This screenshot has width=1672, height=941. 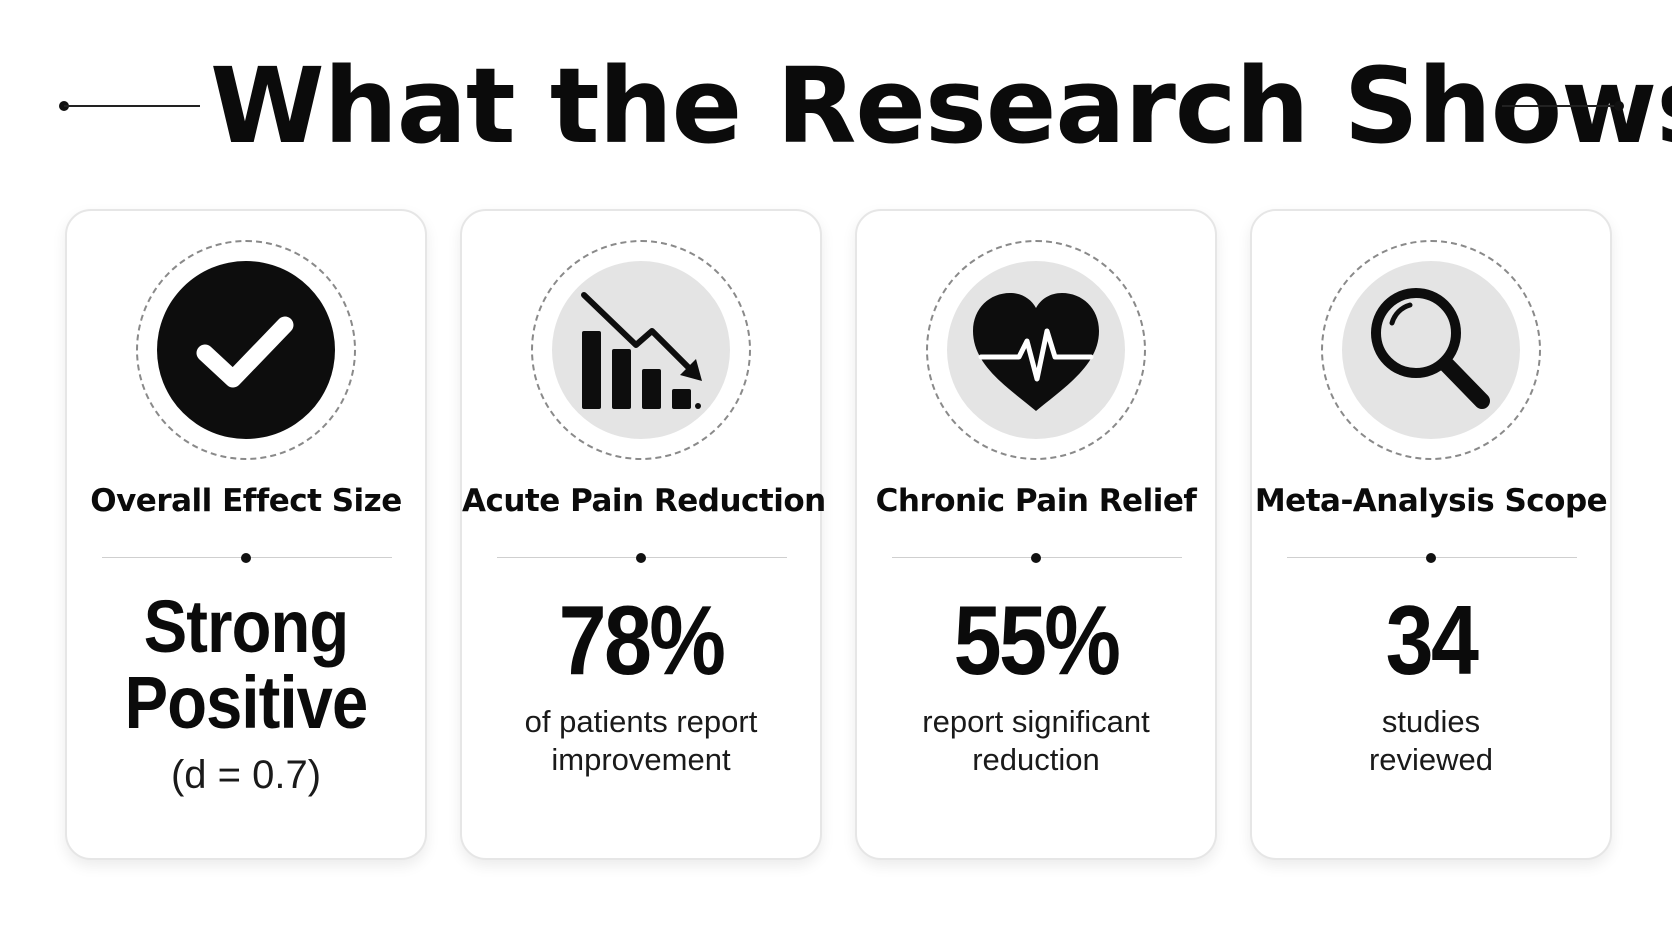 I want to click on title-row: What the Research Shows, so click(x=836, y=106).